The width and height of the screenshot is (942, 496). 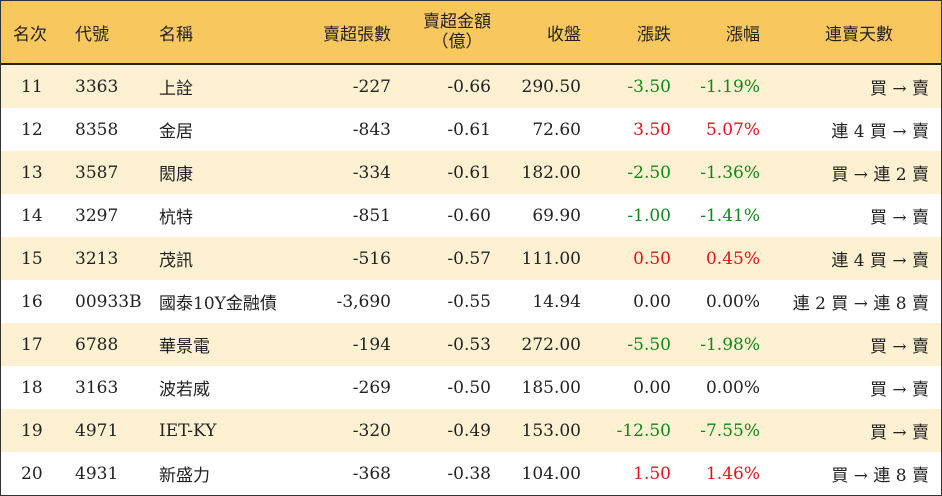 I want to click on table-row: 12 8358 金居 -843 -0.61 72.60 3.50 5.07% 連 4 買 → 賣, so click(x=471, y=129).